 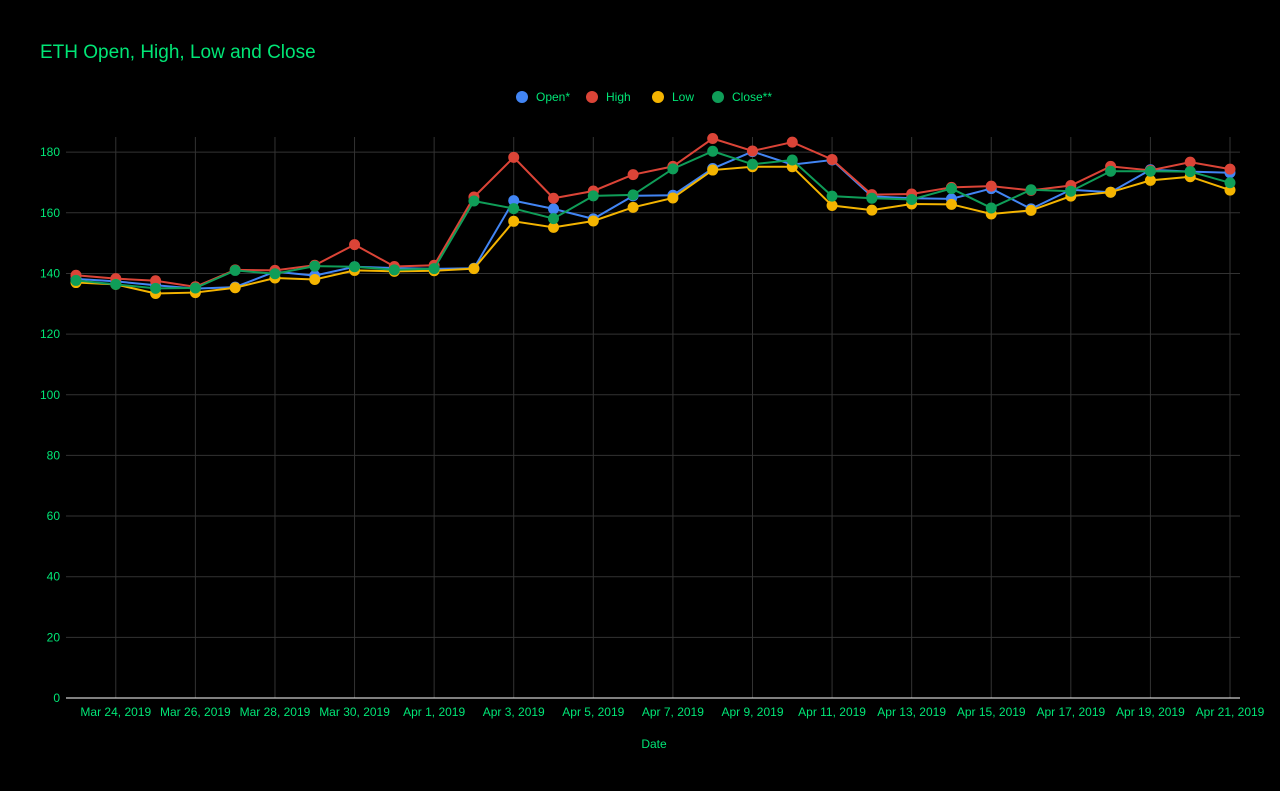 What do you see at coordinates (50, 425) in the screenshot?
I see `y-axis-ticks: 0 20 40 60 80 100 120 140 160 180` at bounding box center [50, 425].